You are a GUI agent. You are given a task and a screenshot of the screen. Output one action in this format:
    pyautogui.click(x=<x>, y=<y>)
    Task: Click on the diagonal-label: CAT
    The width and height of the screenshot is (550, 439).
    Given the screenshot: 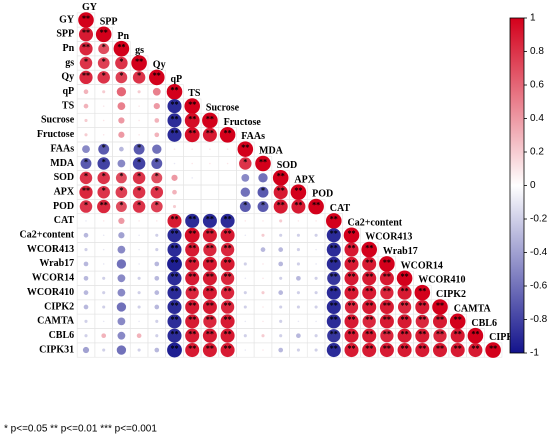 What is the action you would take?
    pyautogui.click(x=340, y=208)
    